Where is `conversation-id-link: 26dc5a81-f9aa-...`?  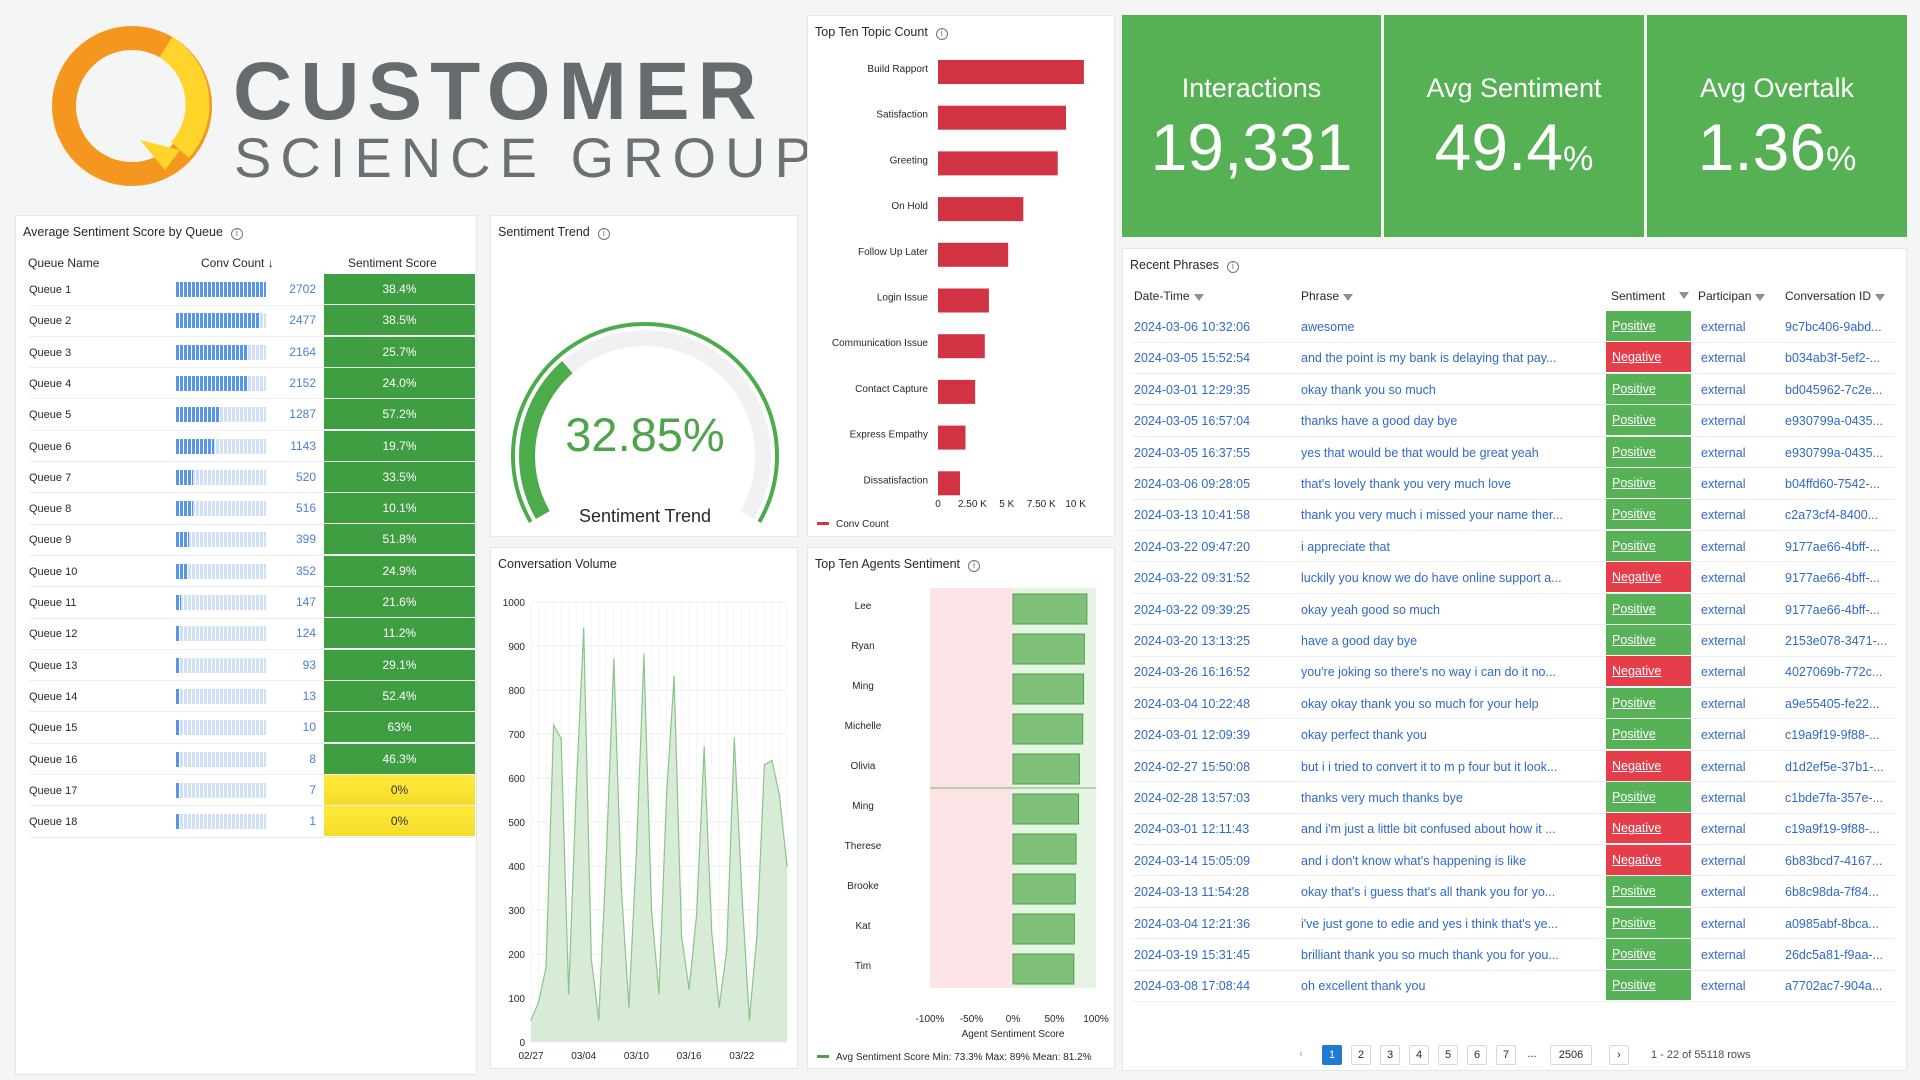
conversation-id-link: 26dc5a81-f9aa-... is located at coordinates (1834, 955).